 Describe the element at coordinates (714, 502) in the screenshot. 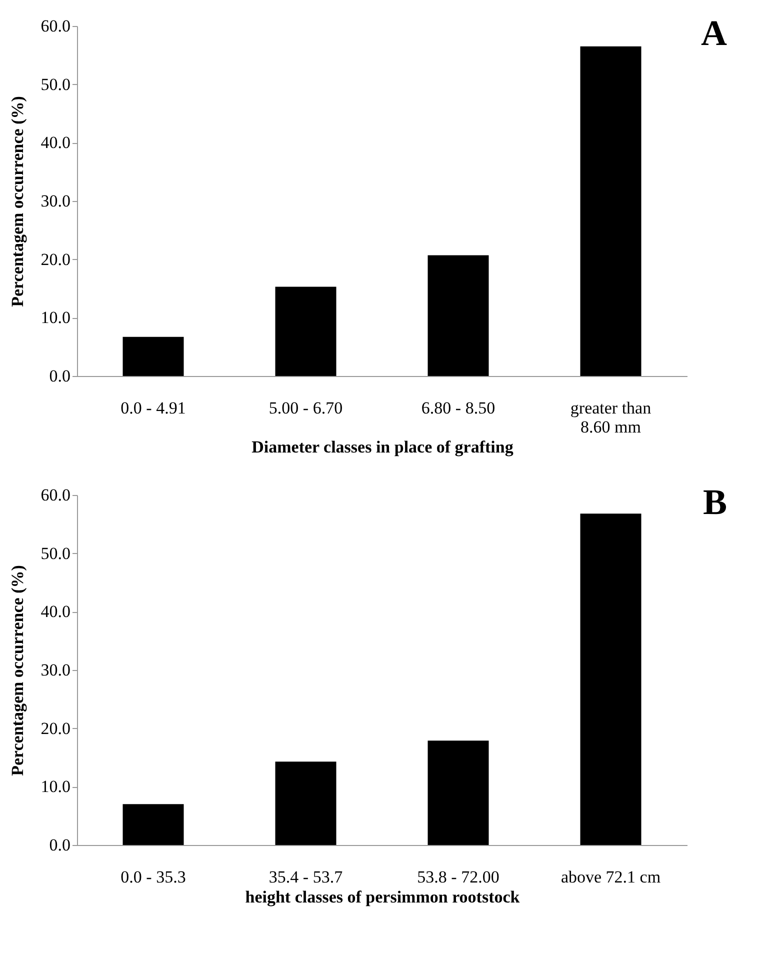

I see `chart-title: B` at that location.